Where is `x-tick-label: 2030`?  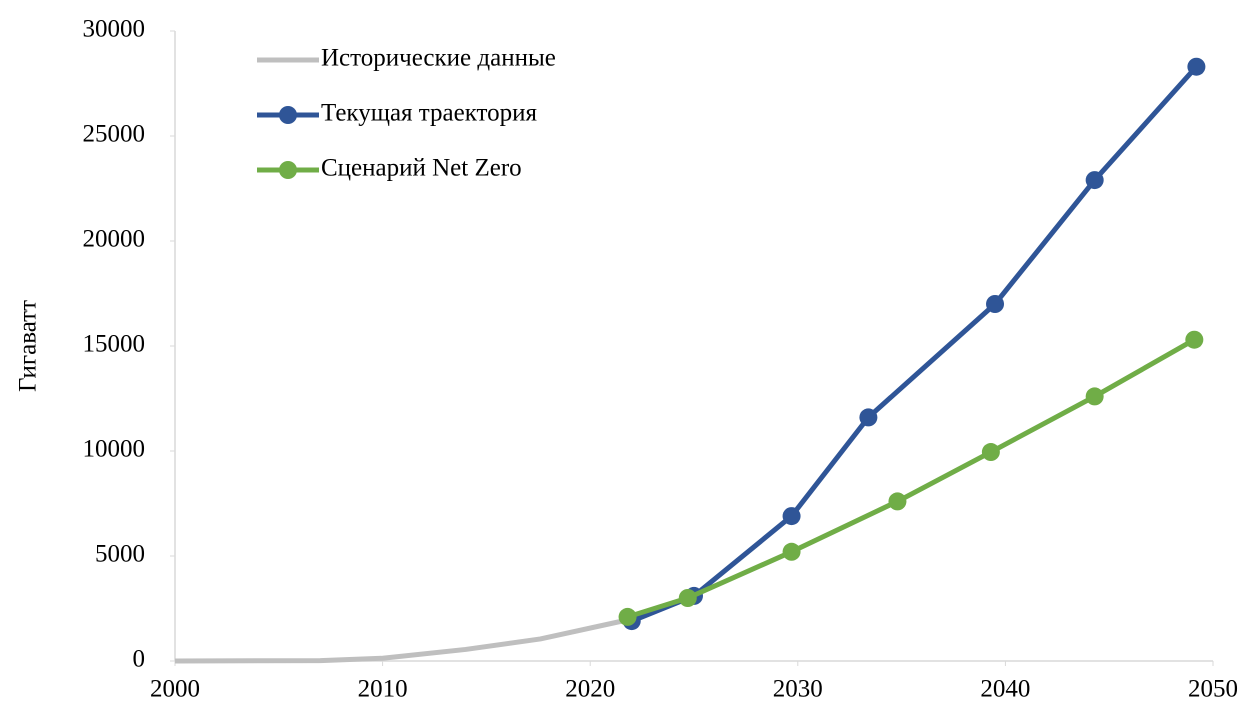
x-tick-label: 2030 is located at coordinates (798, 689).